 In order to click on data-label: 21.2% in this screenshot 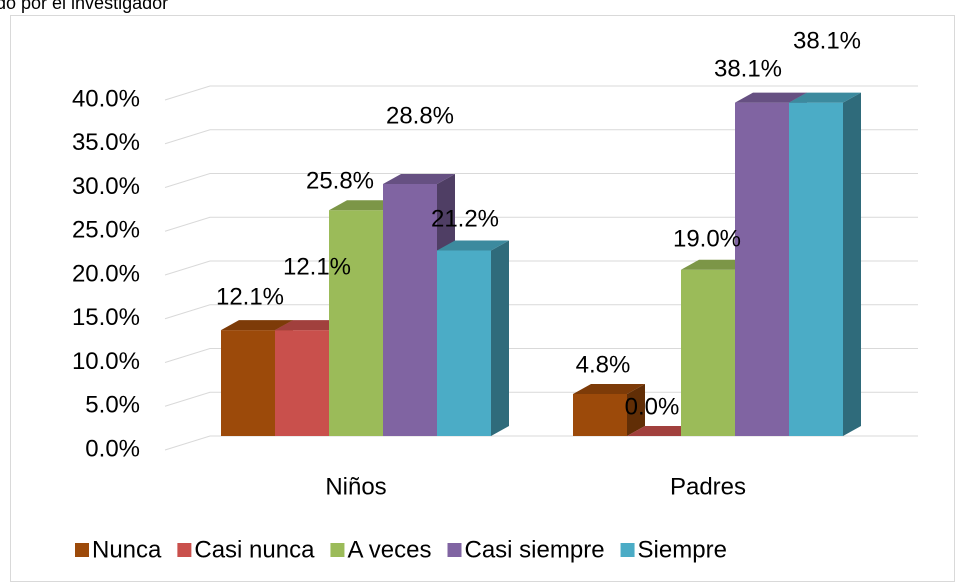, I will do `click(465, 218)`.